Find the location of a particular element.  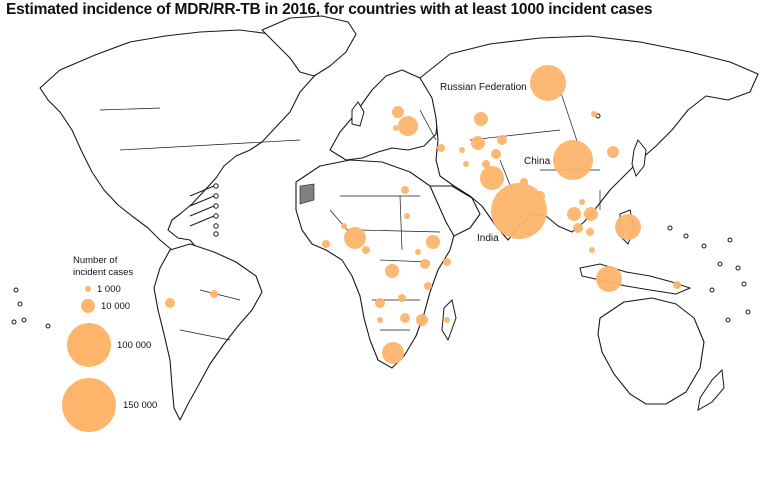

bubble-drc is located at coordinates (392, 271).